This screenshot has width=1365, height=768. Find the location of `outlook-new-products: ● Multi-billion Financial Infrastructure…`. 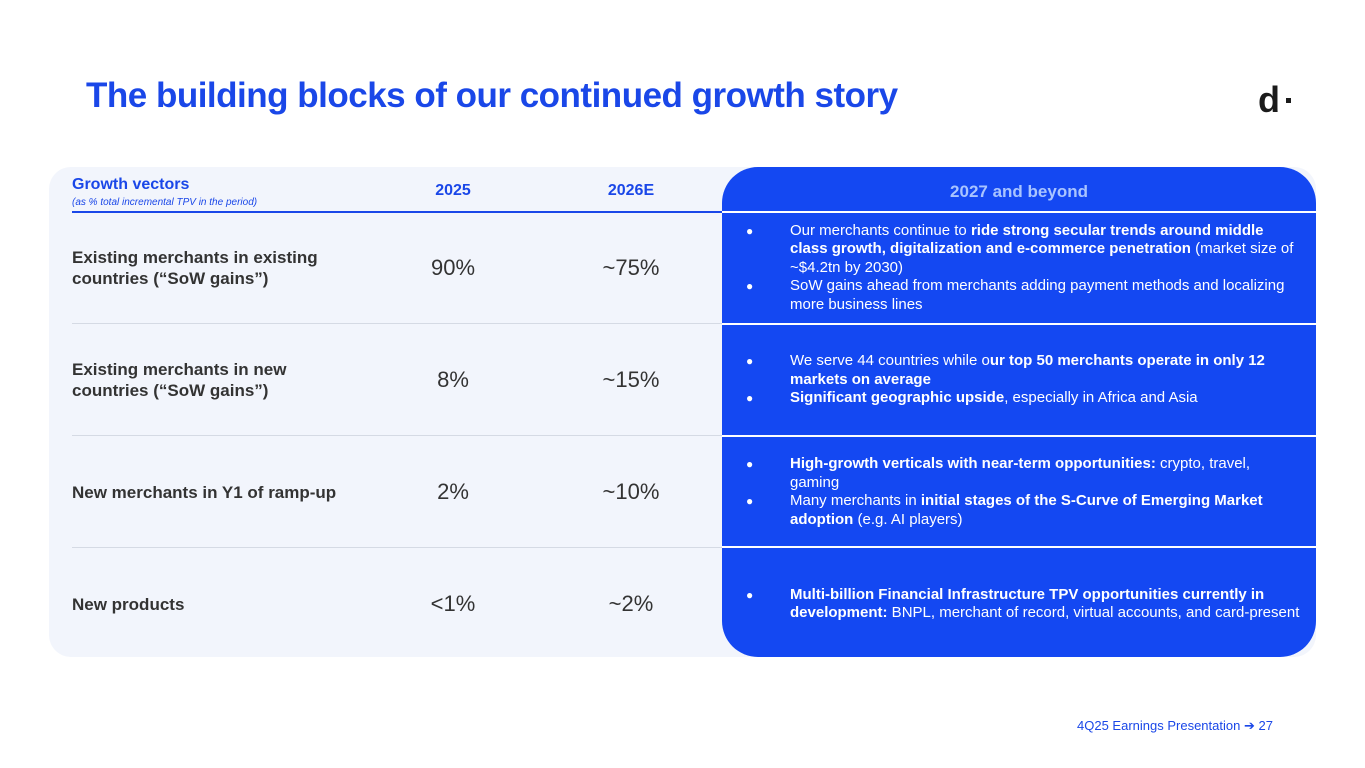

outlook-new-products: ● Multi-billion Financial Infrastructure… is located at coordinates (1024, 604).